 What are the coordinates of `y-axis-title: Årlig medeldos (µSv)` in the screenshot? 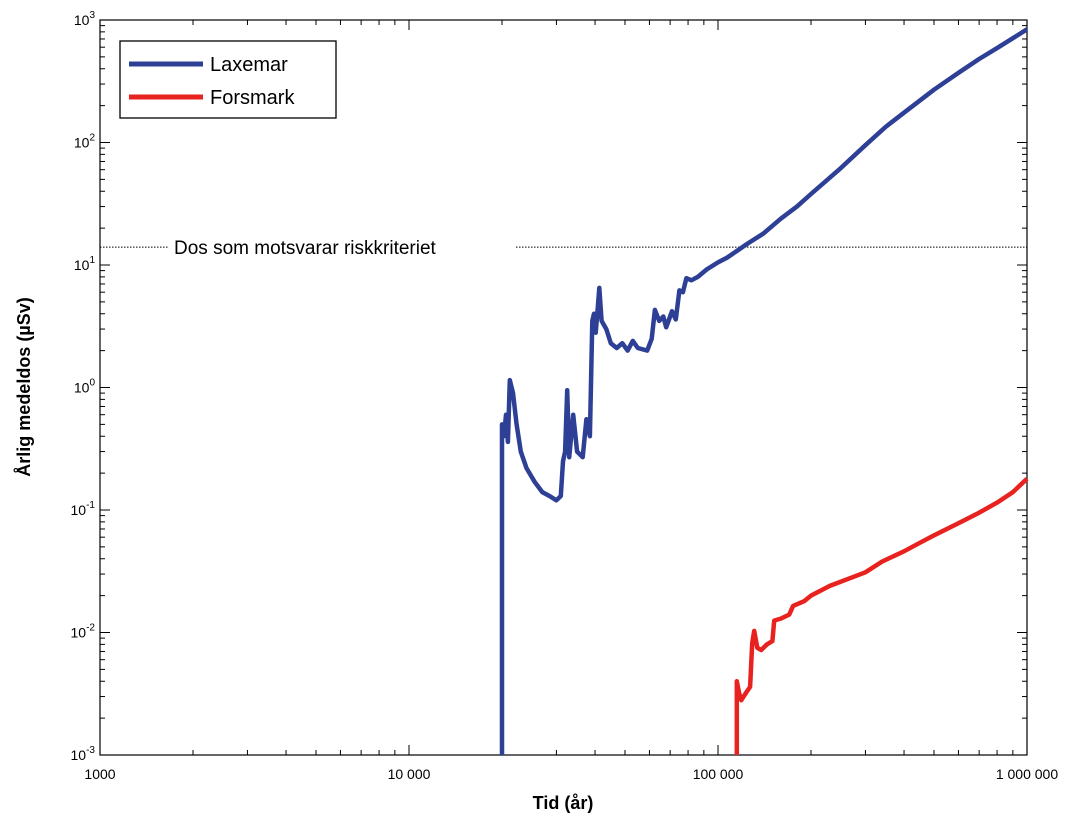 It's located at (24, 386).